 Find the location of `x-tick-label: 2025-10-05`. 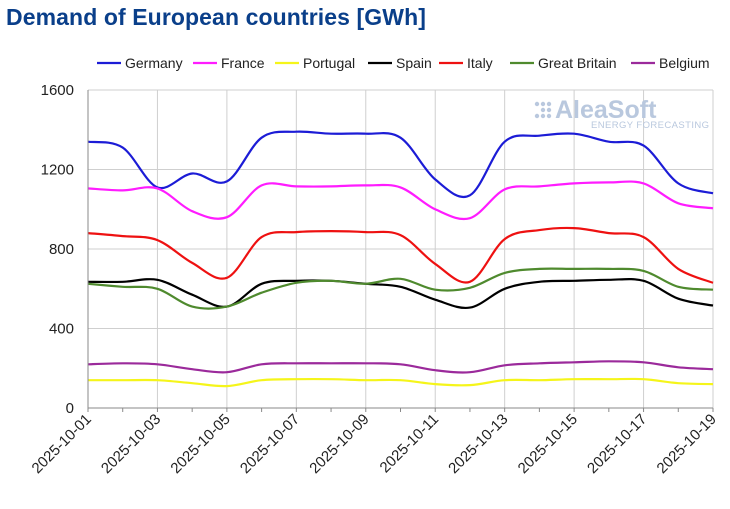

x-tick-label: 2025-10-05 is located at coordinates (200, 444).